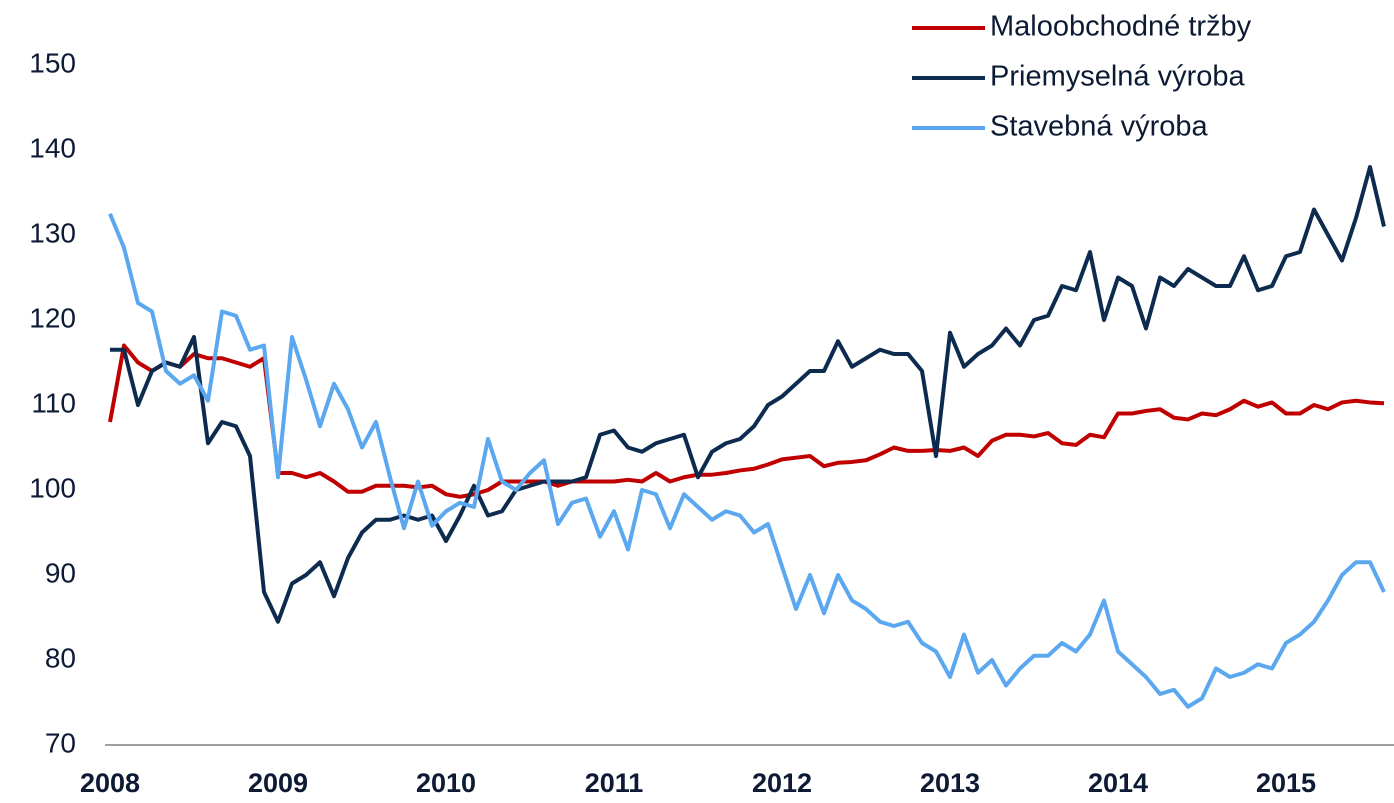 The height and width of the screenshot is (803, 1394). Describe the element at coordinates (110, 783) in the screenshot. I see `x-tick-label: 2008` at that location.